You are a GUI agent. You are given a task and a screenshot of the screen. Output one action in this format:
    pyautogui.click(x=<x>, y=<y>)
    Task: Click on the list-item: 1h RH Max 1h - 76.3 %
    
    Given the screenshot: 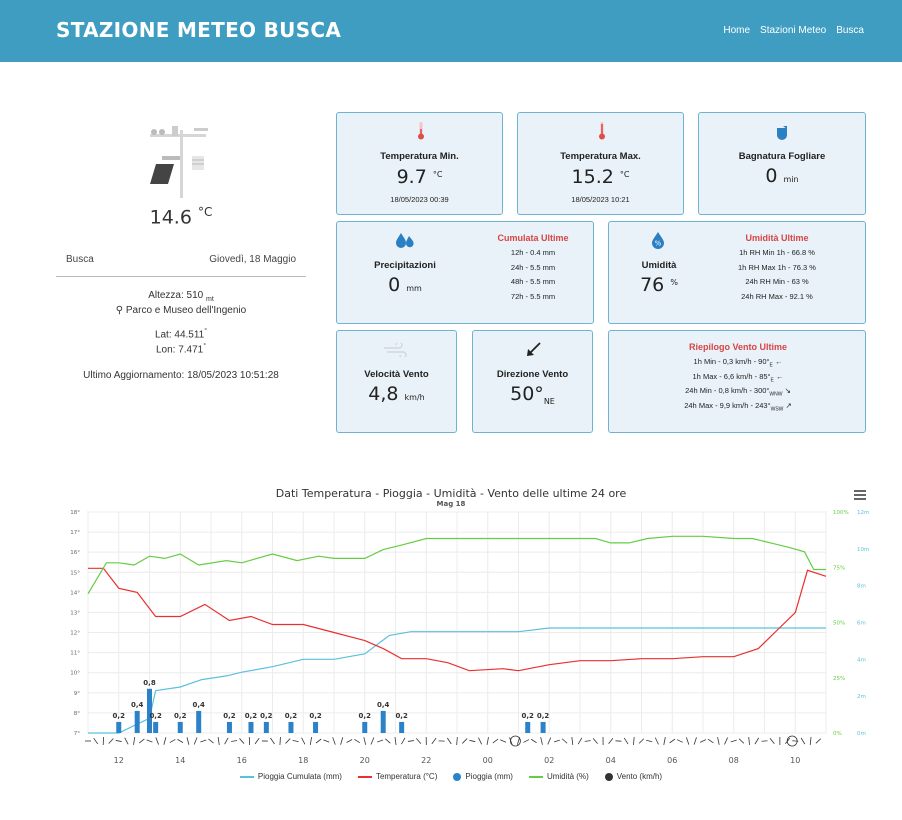 What is the action you would take?
    pyautogui.click(x=777, y=267)
    